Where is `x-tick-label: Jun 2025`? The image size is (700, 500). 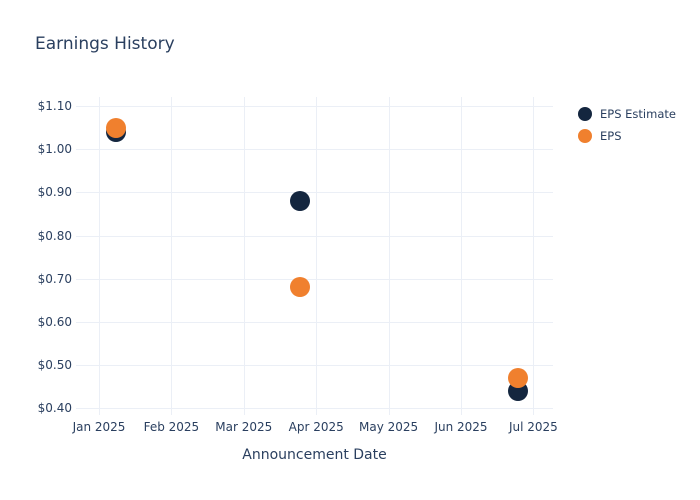 x-tick-label: Jun 2025 is located at coordinates (461, 427).